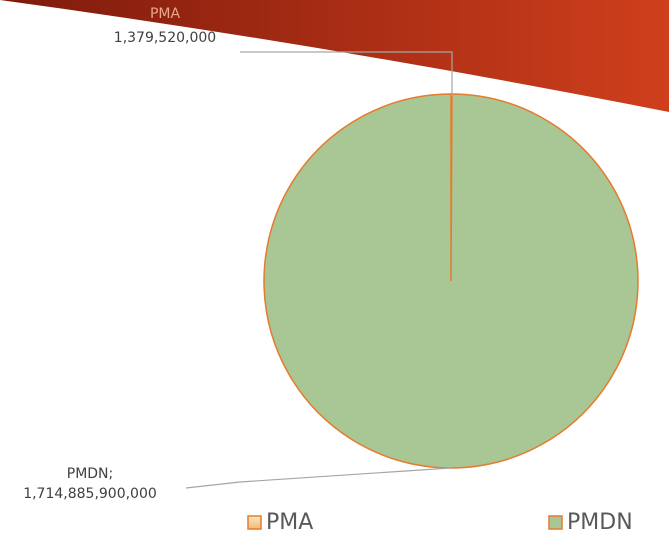 Image resolution: width=669 pixels, height=544 pixels. I want to click on legend: PMA PMDN, so click(440, 522).